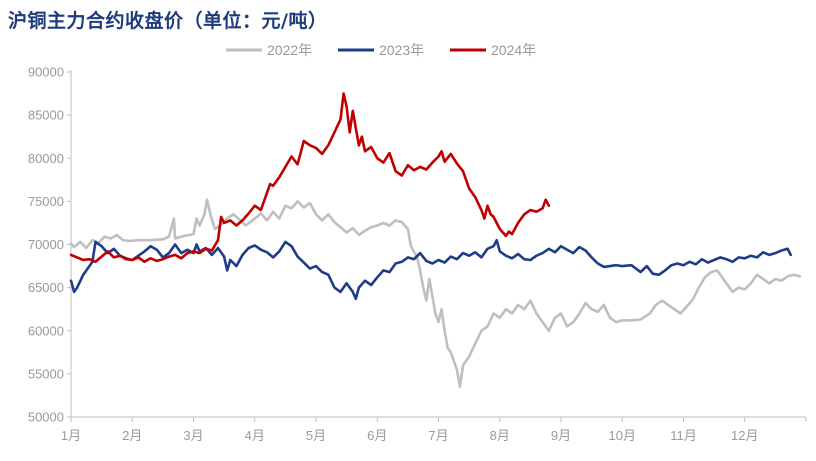 This screenshot has width=816, height=461. I want to click on x-axis: 1月 2月 3月 4月 5月 6月 7月 8月 9月 10月 11月 12月, so click(434, 429).